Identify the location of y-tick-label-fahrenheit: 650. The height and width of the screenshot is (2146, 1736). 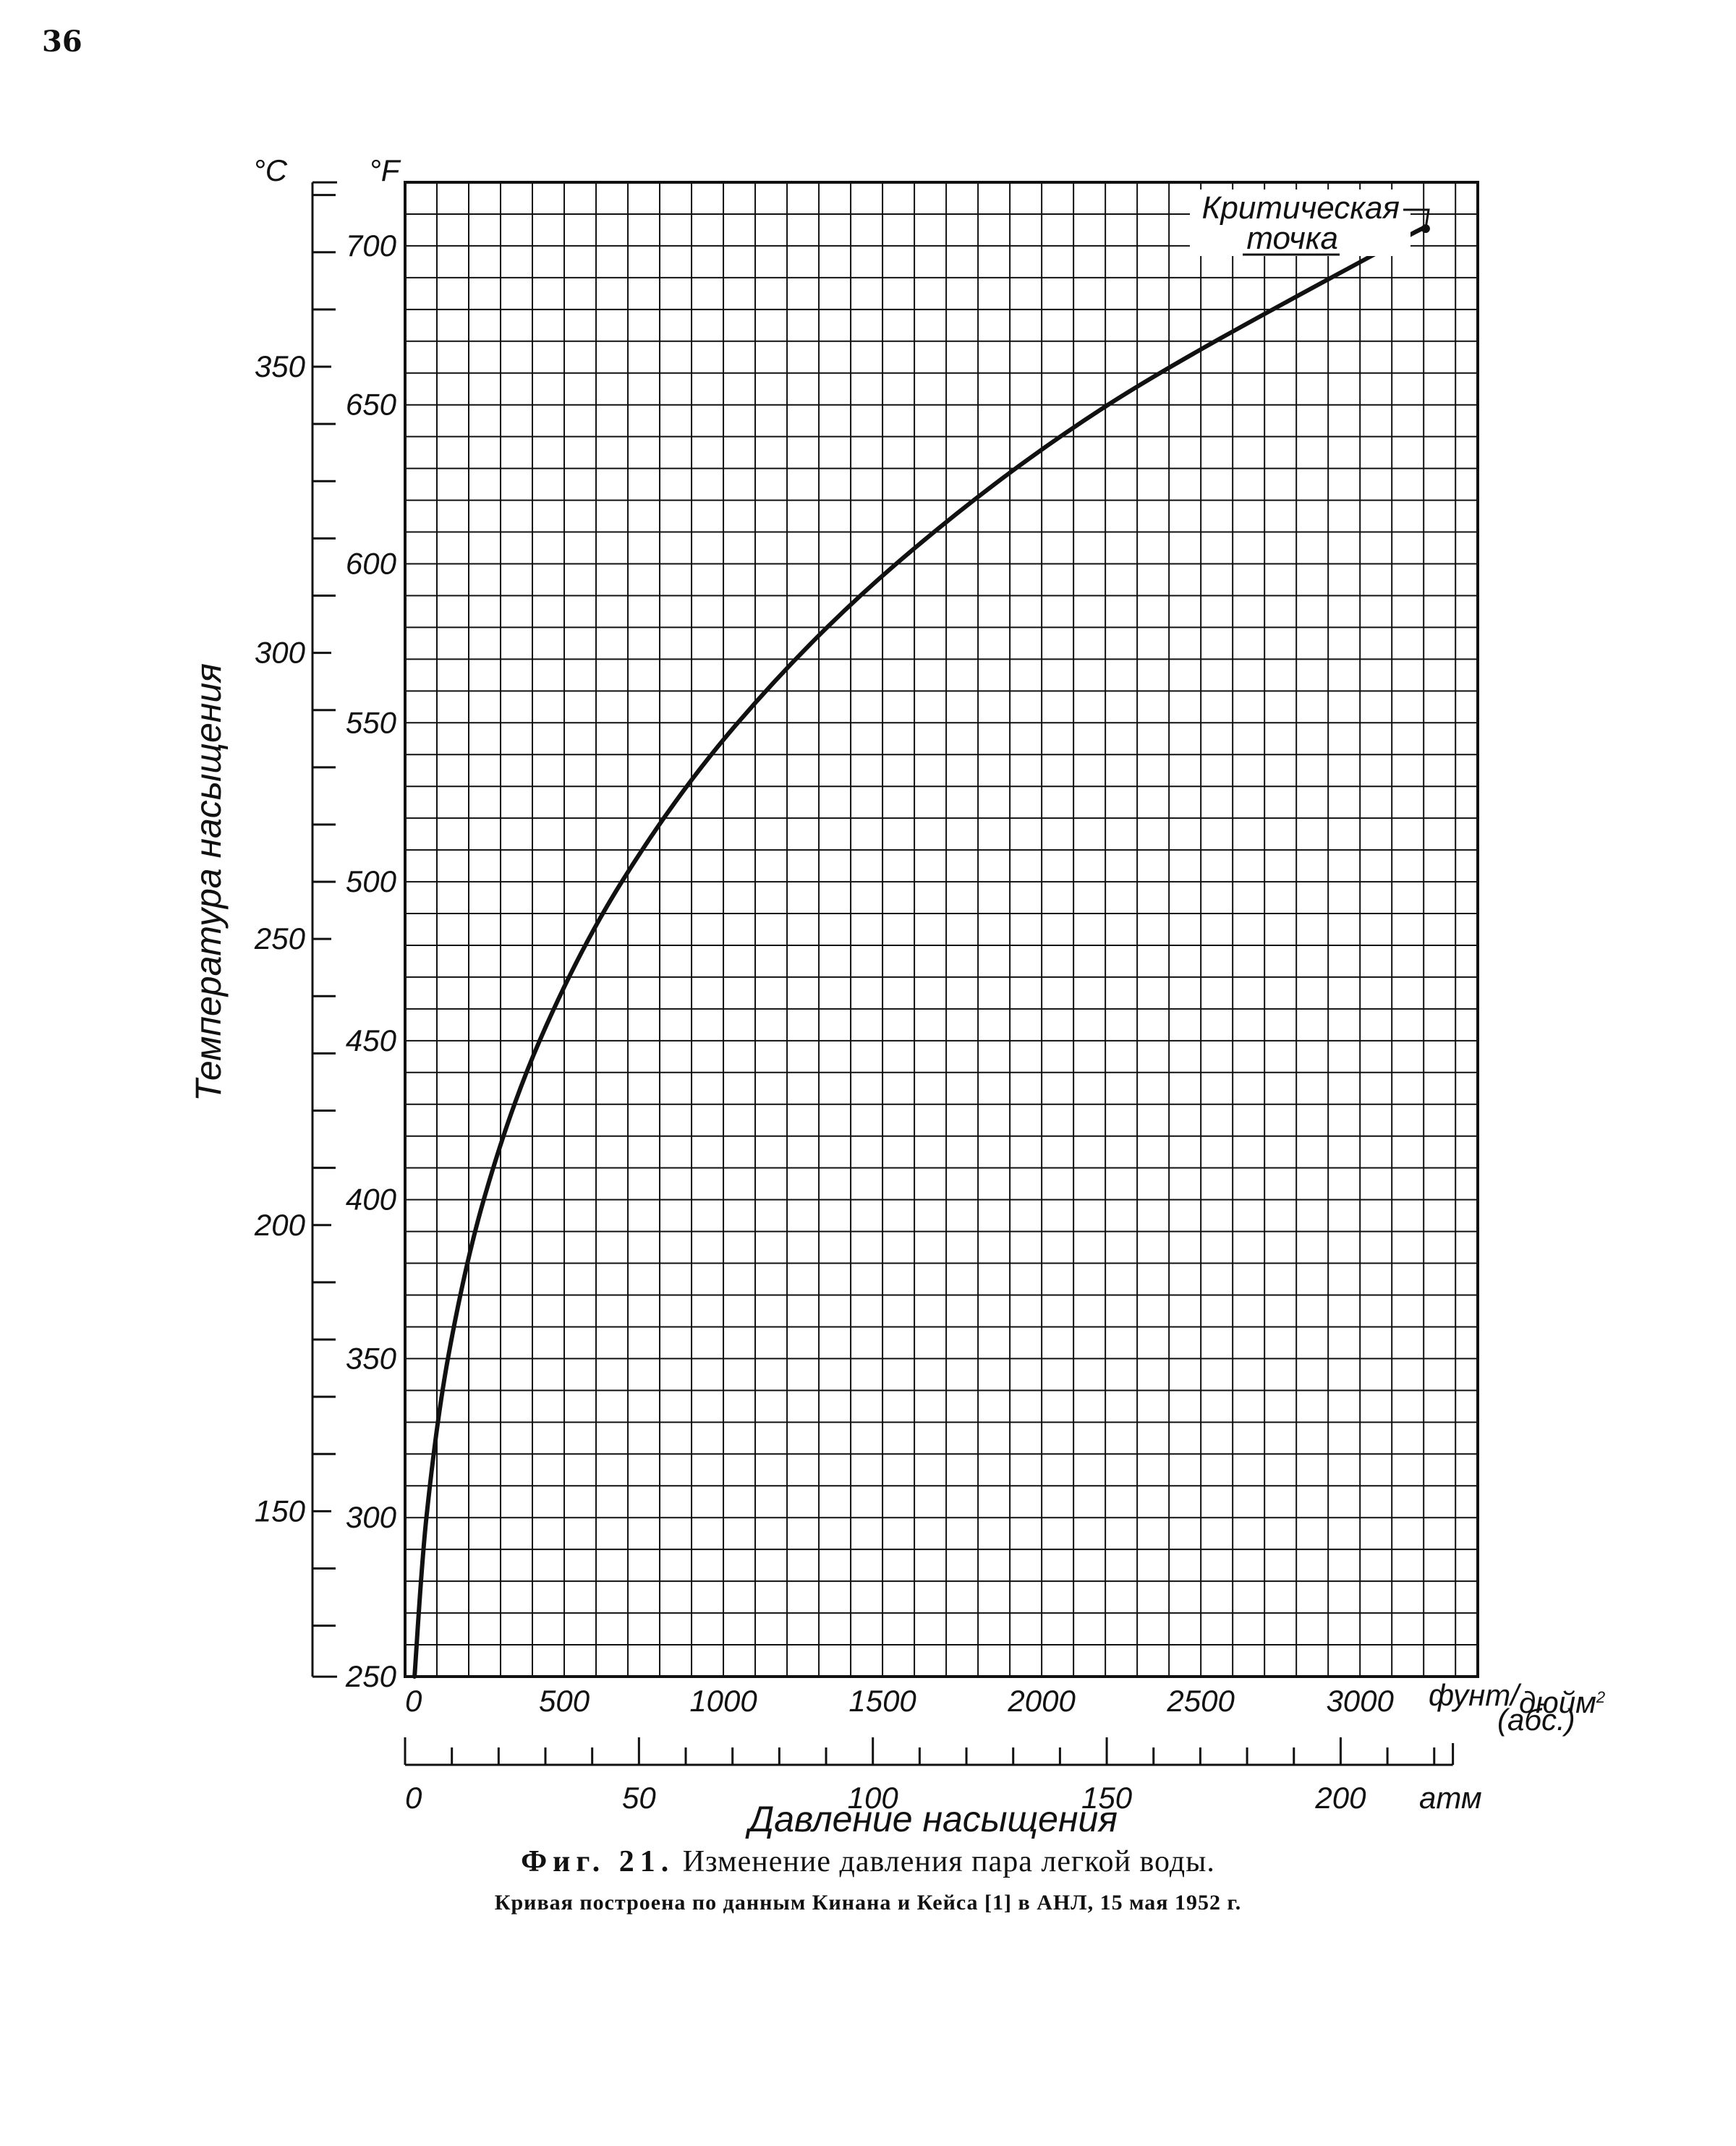
(372, 405).